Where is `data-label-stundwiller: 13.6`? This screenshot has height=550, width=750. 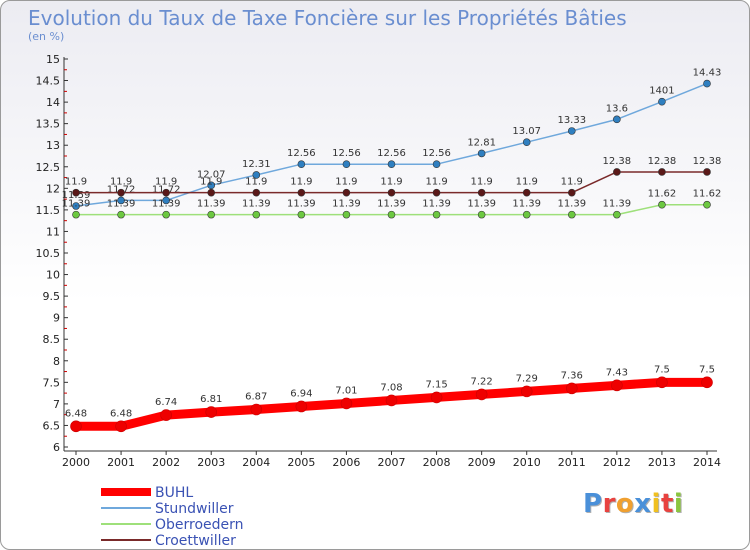 data-label-stundwiller: 13.6 is located at coordinates (617, 108).